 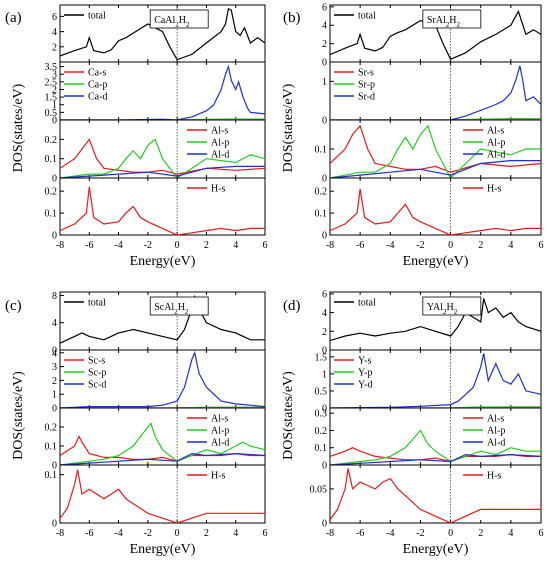 I want to click on series-line-sr-d, so click(x=435, y=92).